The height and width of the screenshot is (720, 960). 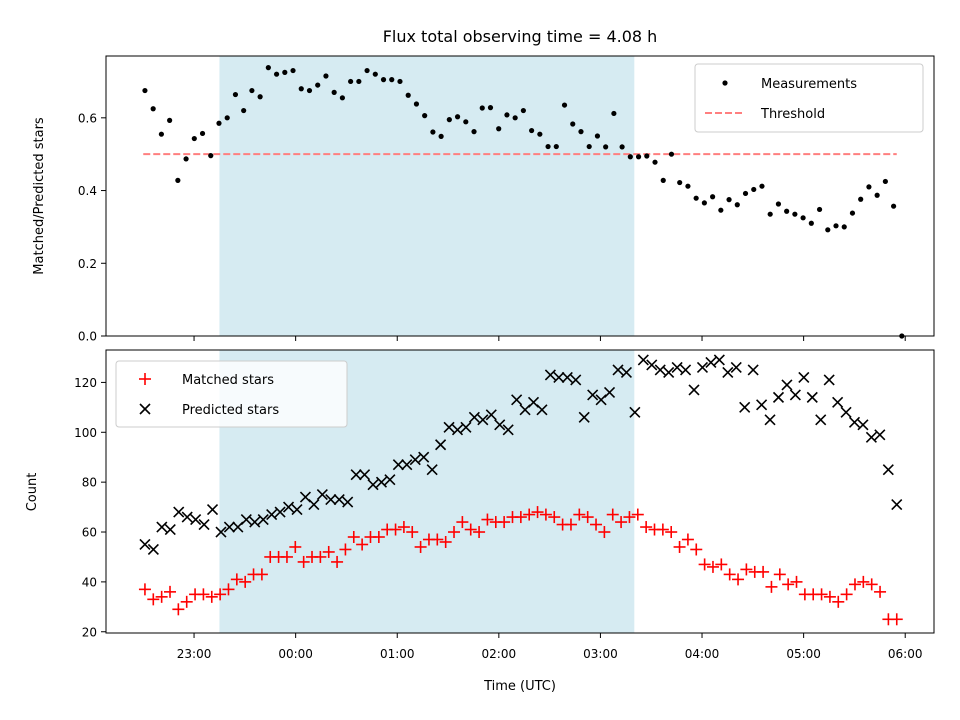 I want to click on x-tick-label: 03:00, so click(x=600, y=654).